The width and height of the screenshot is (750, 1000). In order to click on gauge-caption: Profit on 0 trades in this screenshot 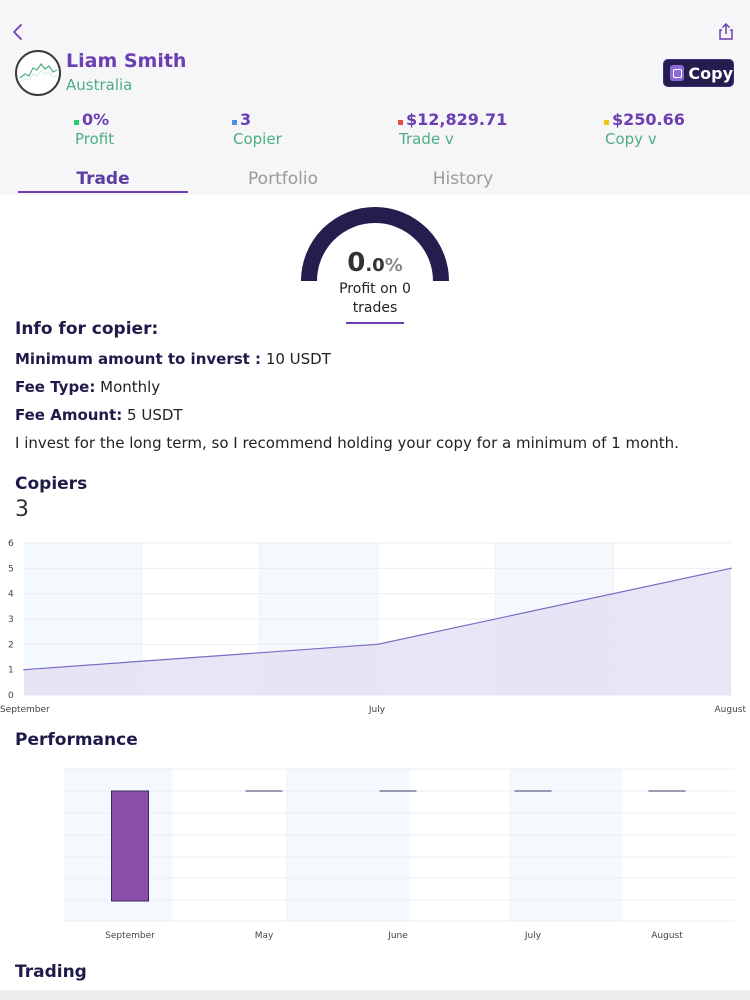, I will do `click(375, 299)`.